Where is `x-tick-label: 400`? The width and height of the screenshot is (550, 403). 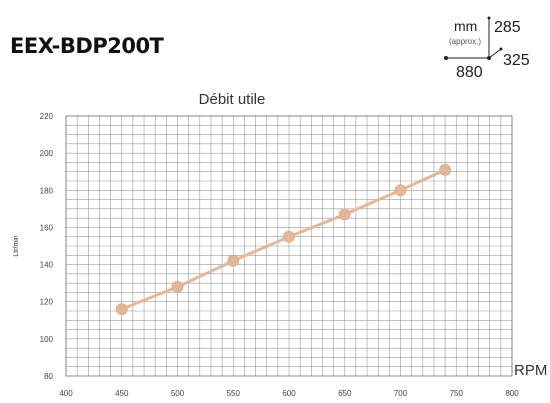 x-tick-label: 400 is located at coordinates (66, 393).